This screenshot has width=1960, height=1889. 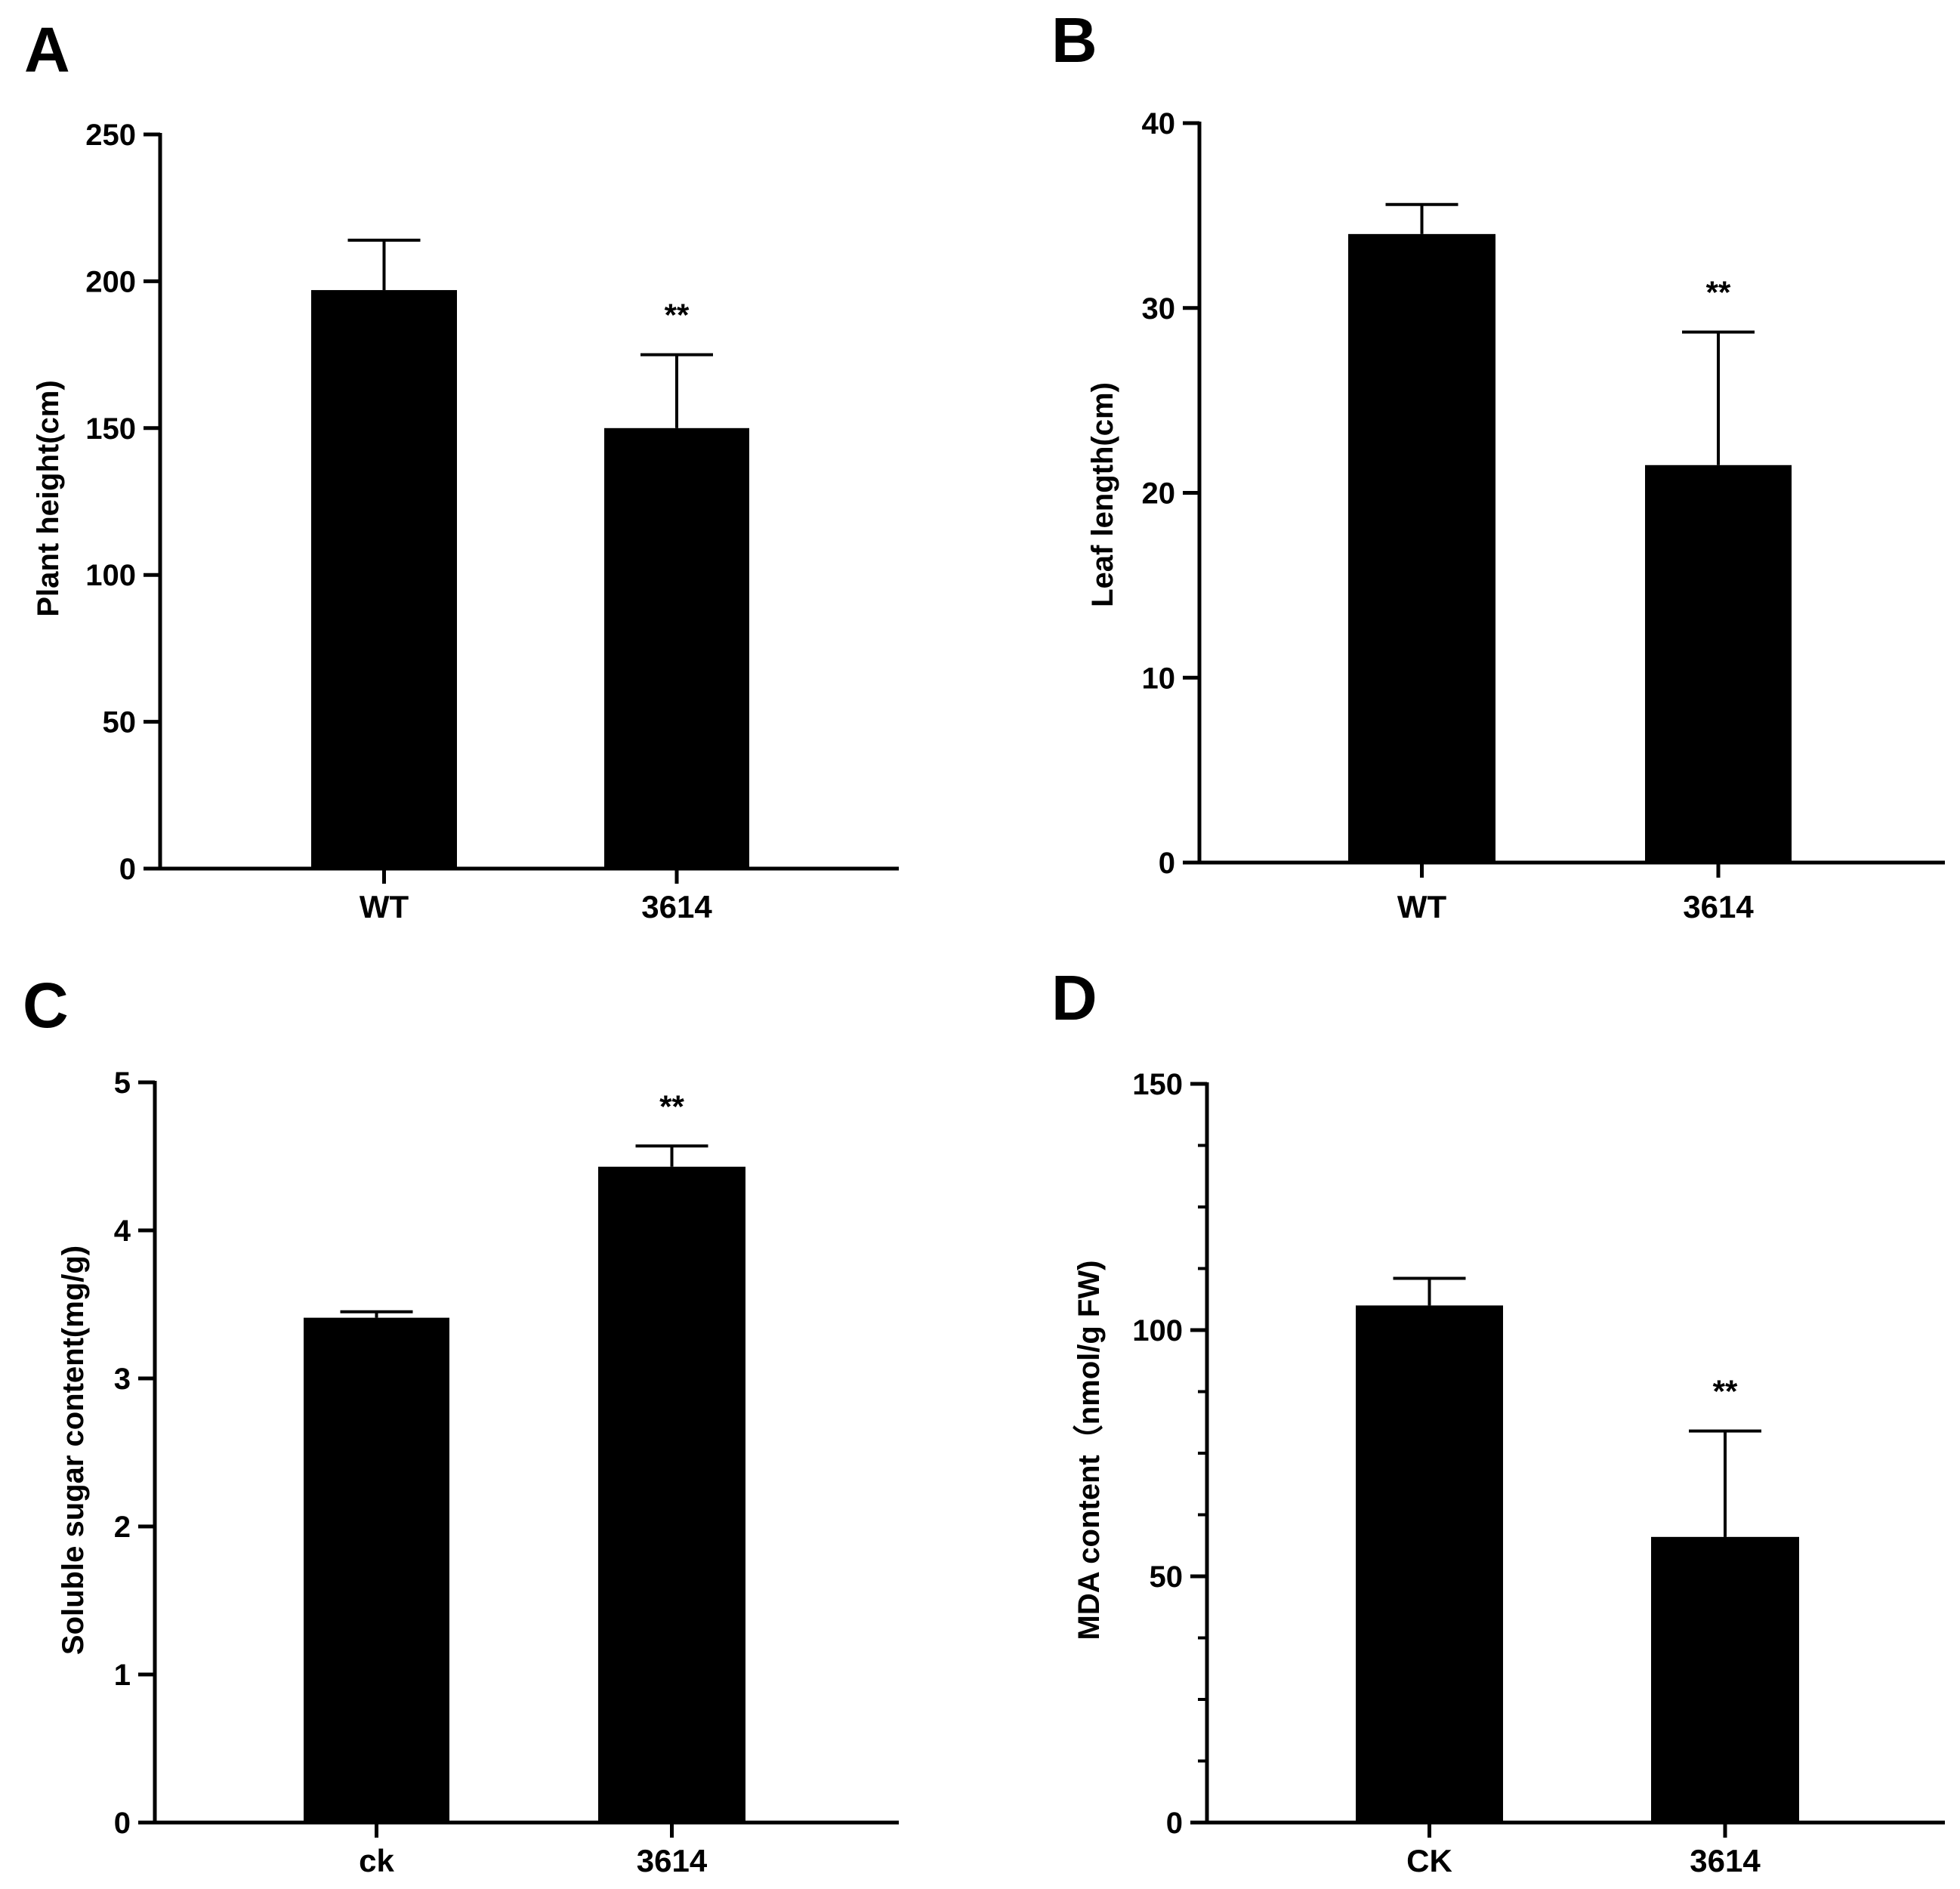 What do you see at coordinates (1159, 678) in the screenshot?
I see `y-tick-label: 10` at bounding box center [1159, 678].